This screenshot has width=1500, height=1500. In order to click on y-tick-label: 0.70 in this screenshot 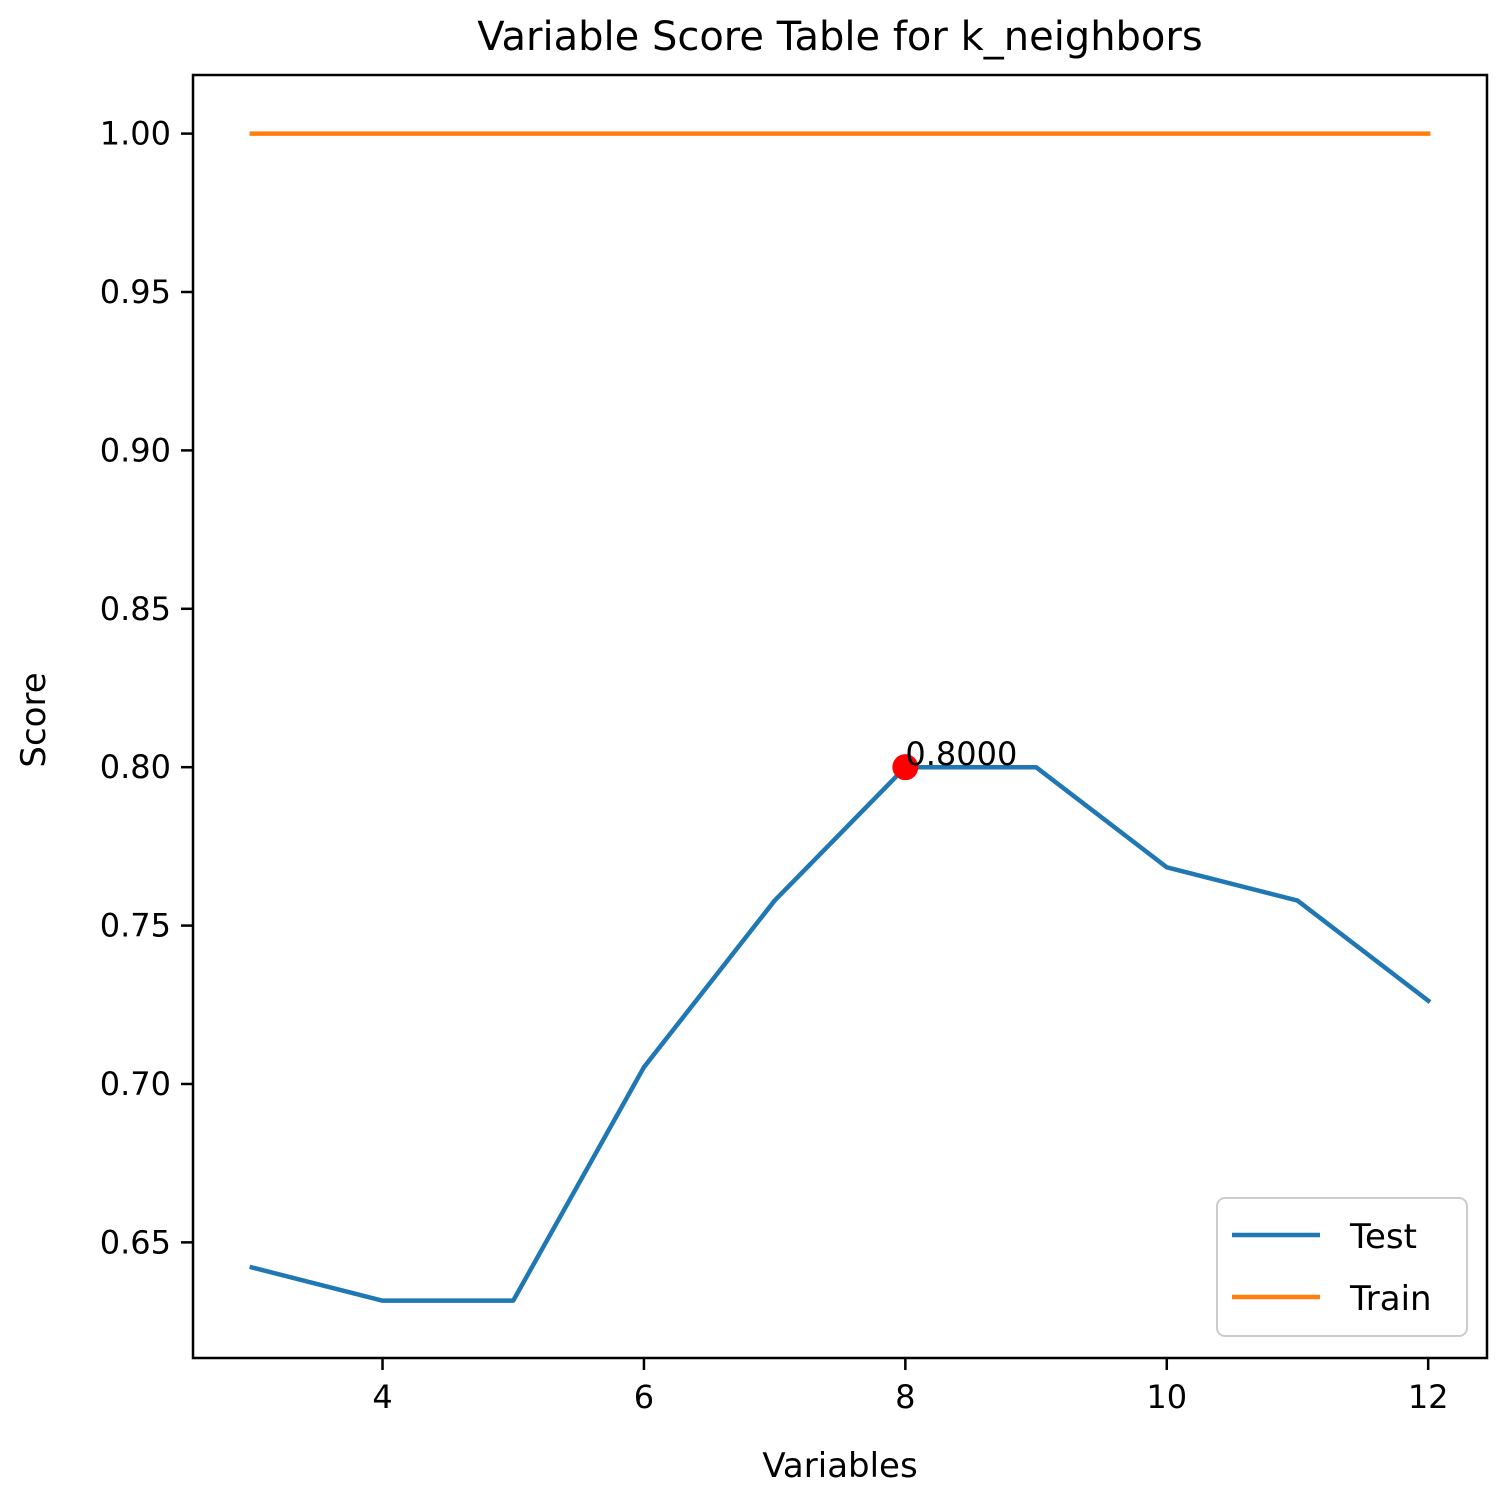, I will do `click(135, 1084)`.